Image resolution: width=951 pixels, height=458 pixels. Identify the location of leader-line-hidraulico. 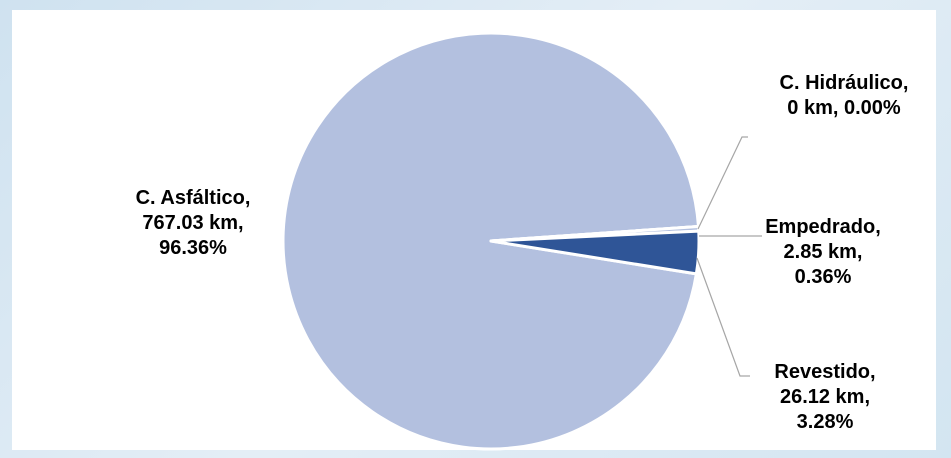
(722, 183).